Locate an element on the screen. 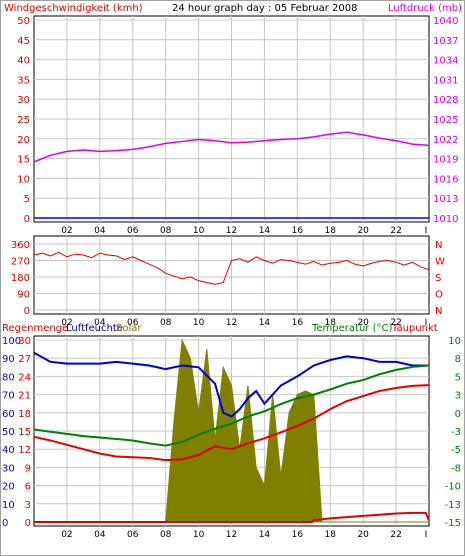 This screenshot has width=465, height=556. pressure-tick-label: 1010 is located at coordinates (445, 219).